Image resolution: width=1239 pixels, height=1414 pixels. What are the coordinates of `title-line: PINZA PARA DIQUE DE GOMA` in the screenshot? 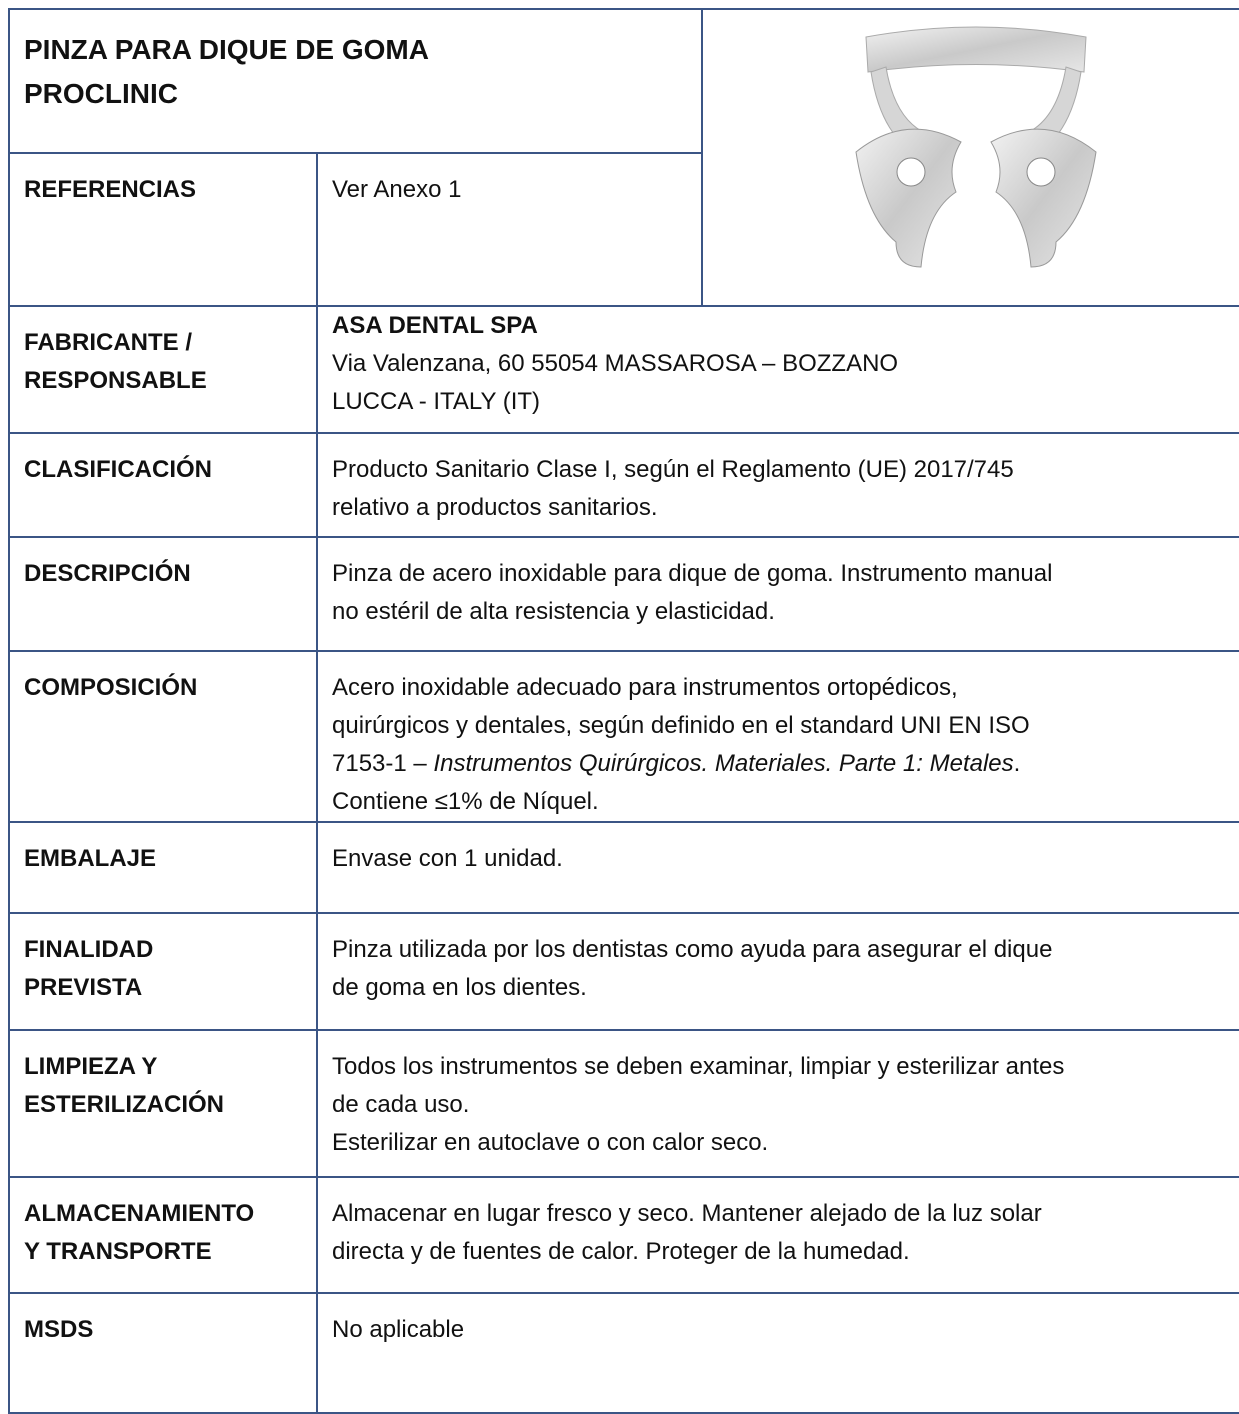 It's located at (226, 49).